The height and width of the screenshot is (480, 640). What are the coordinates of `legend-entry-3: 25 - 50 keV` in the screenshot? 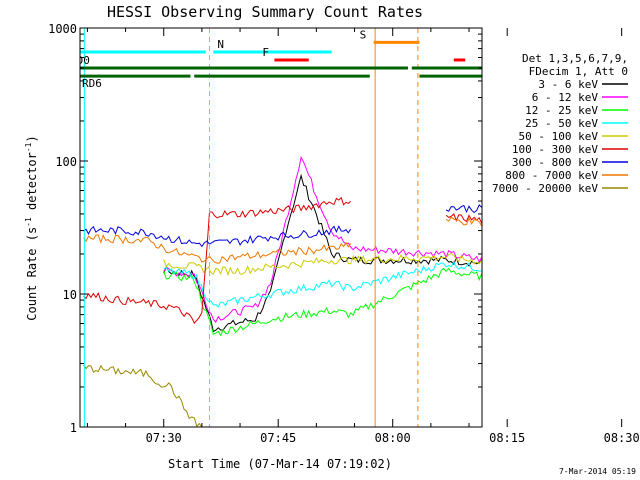 It's located at (561, 123).